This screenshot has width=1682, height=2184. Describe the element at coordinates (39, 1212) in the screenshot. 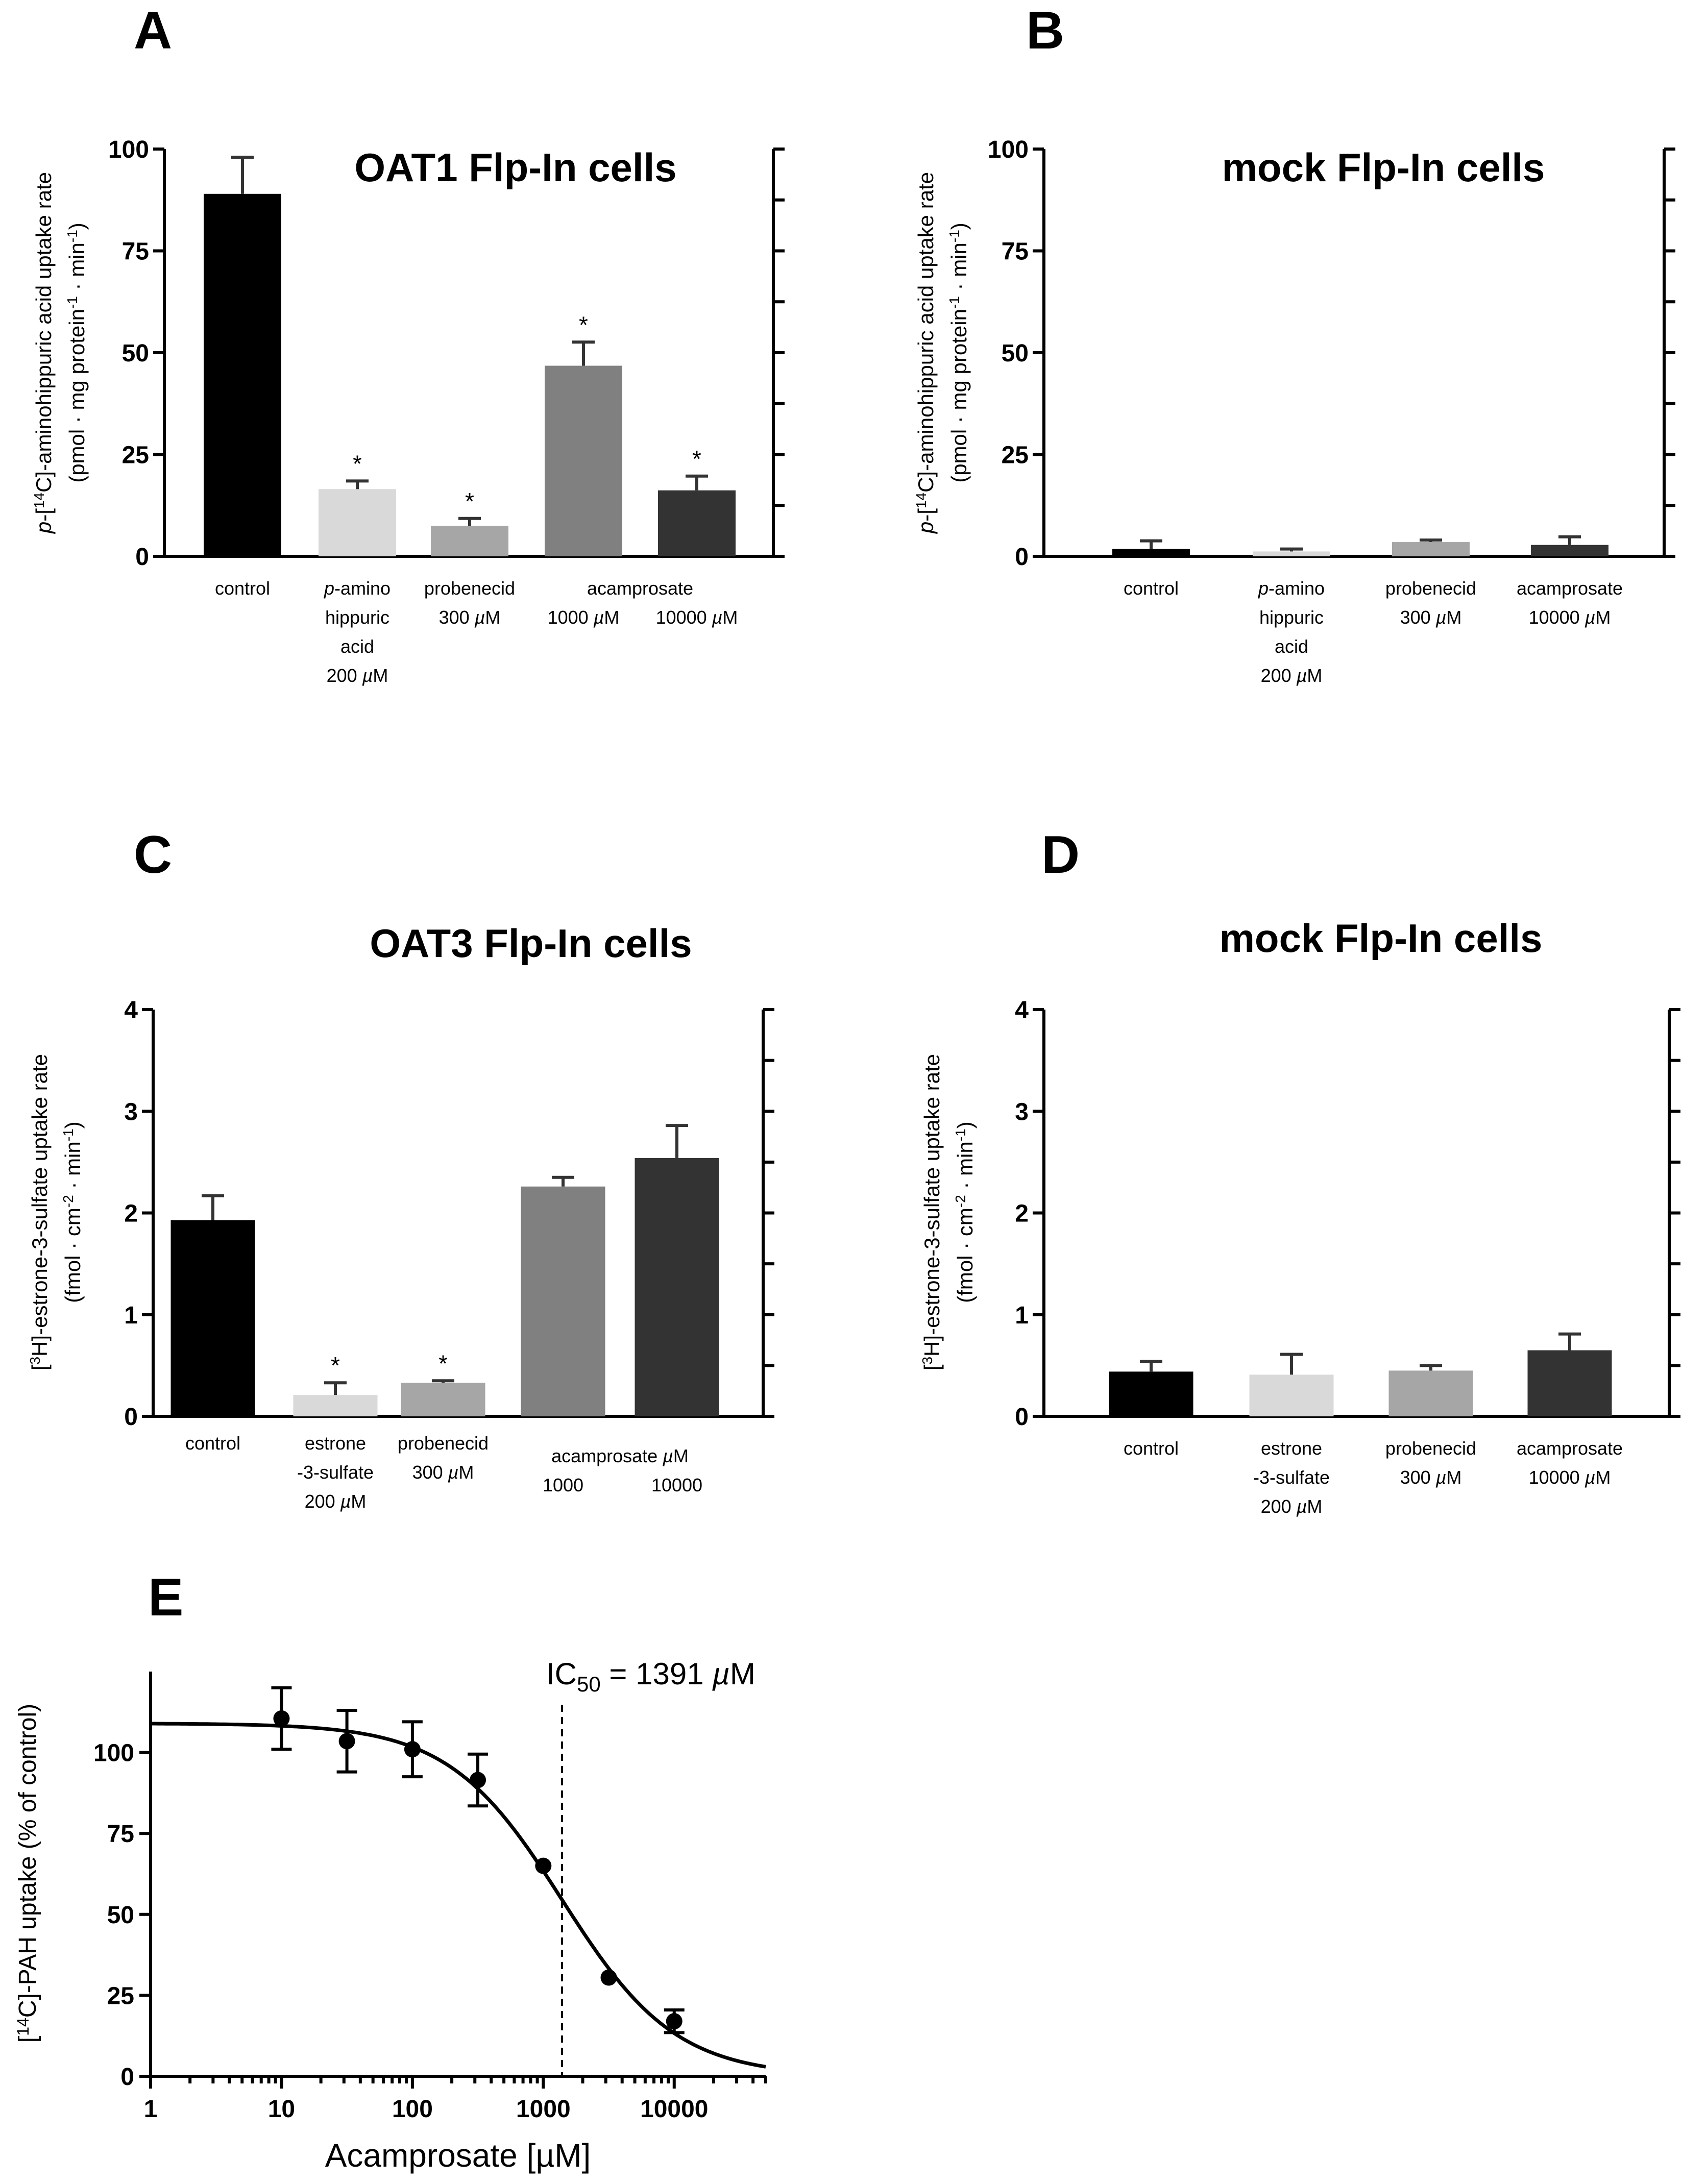

I see `panel-c-y-title-line1: [3H]-estrone-3-sulfate uptake rate` at that location.